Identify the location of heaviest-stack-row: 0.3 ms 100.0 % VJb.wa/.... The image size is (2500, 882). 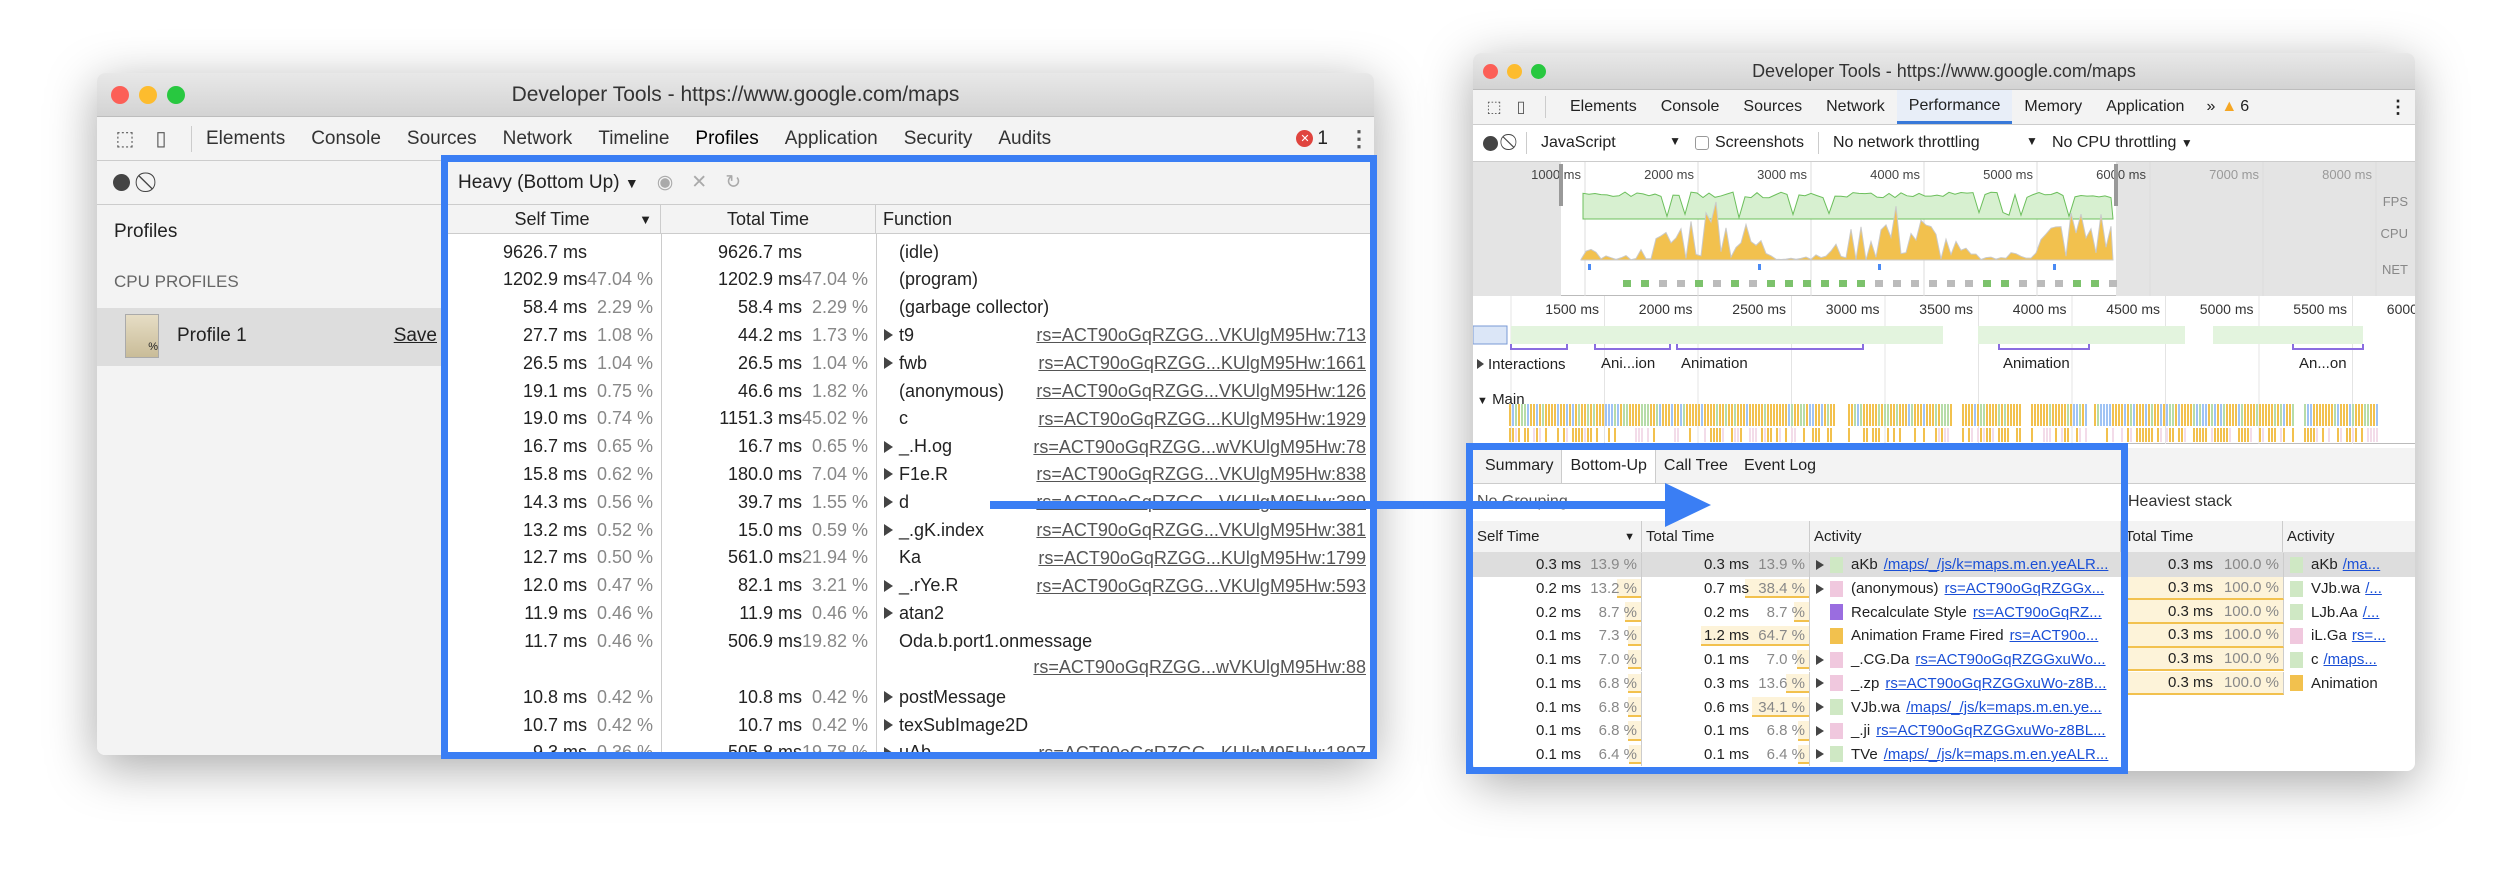
(2268, 588).